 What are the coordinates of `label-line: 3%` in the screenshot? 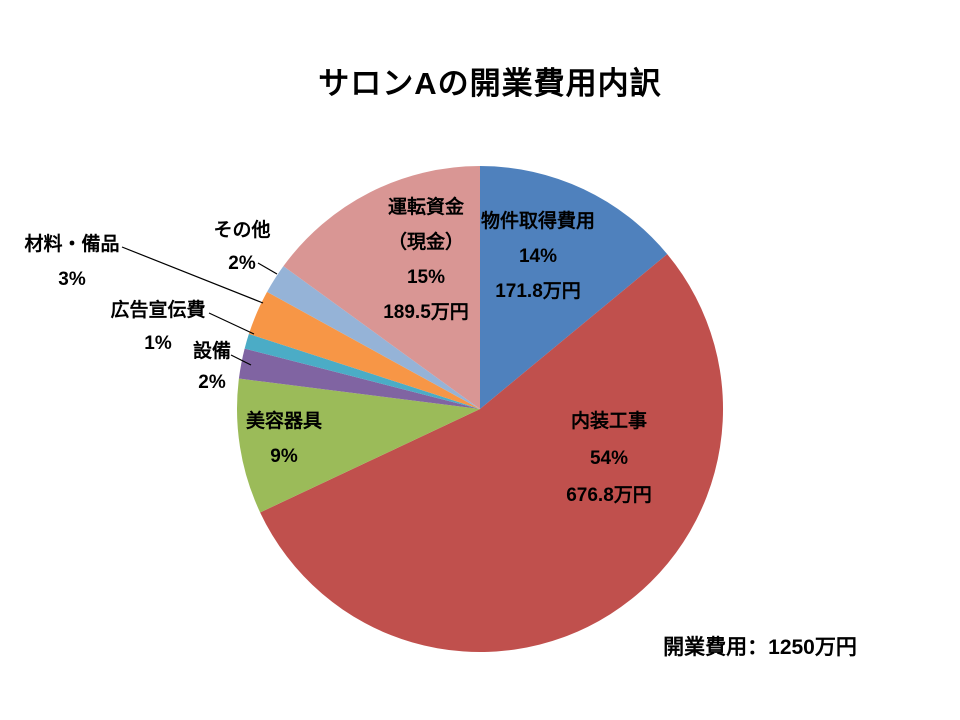 It's located at (72, 279).